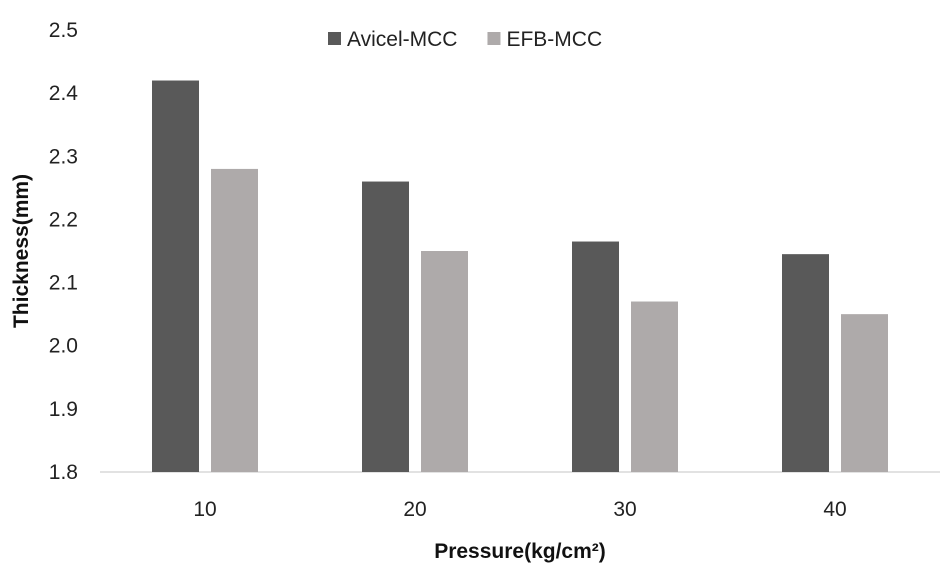 The image size is (948, 571). I want to click on x-tick-label: 20, so click(414, 509).